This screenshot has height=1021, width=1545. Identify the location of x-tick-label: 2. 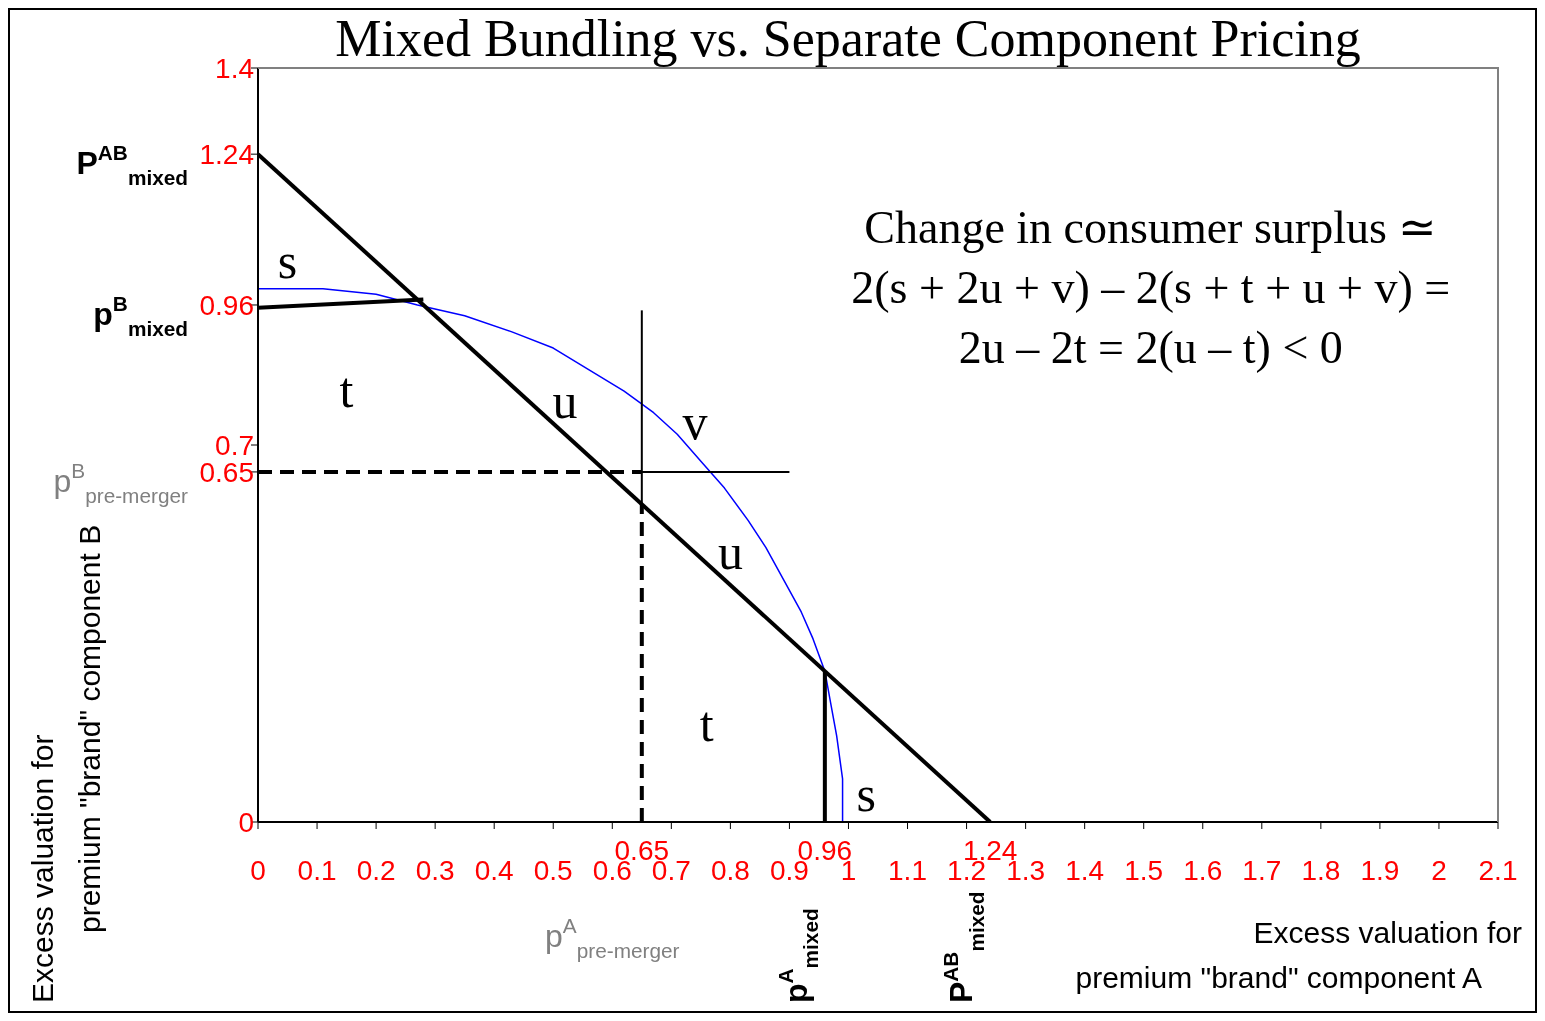
(1439, 870).